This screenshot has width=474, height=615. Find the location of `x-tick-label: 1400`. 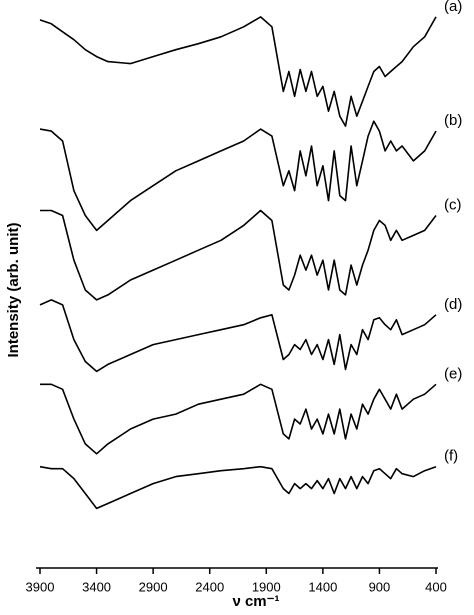

x-tick-label: 1400 is located at coordinates (322, 586).